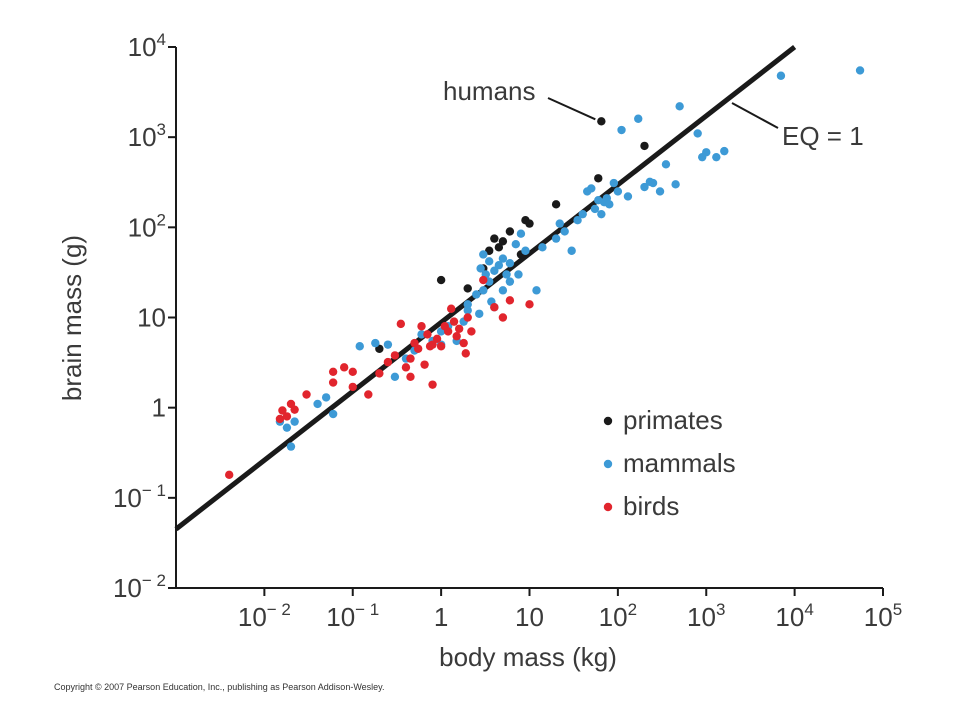 The image size is (960, 720). I want to click on humans-label: humans, so click(489, 91).